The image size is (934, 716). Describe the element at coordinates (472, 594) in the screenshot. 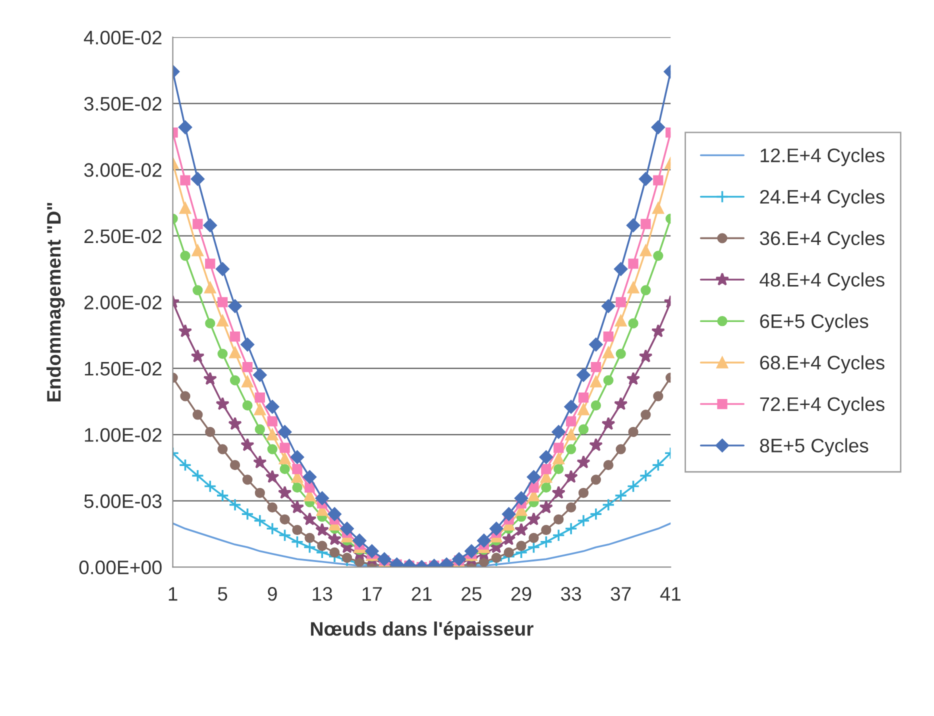

I see `x-tick-label: 25` at that location.